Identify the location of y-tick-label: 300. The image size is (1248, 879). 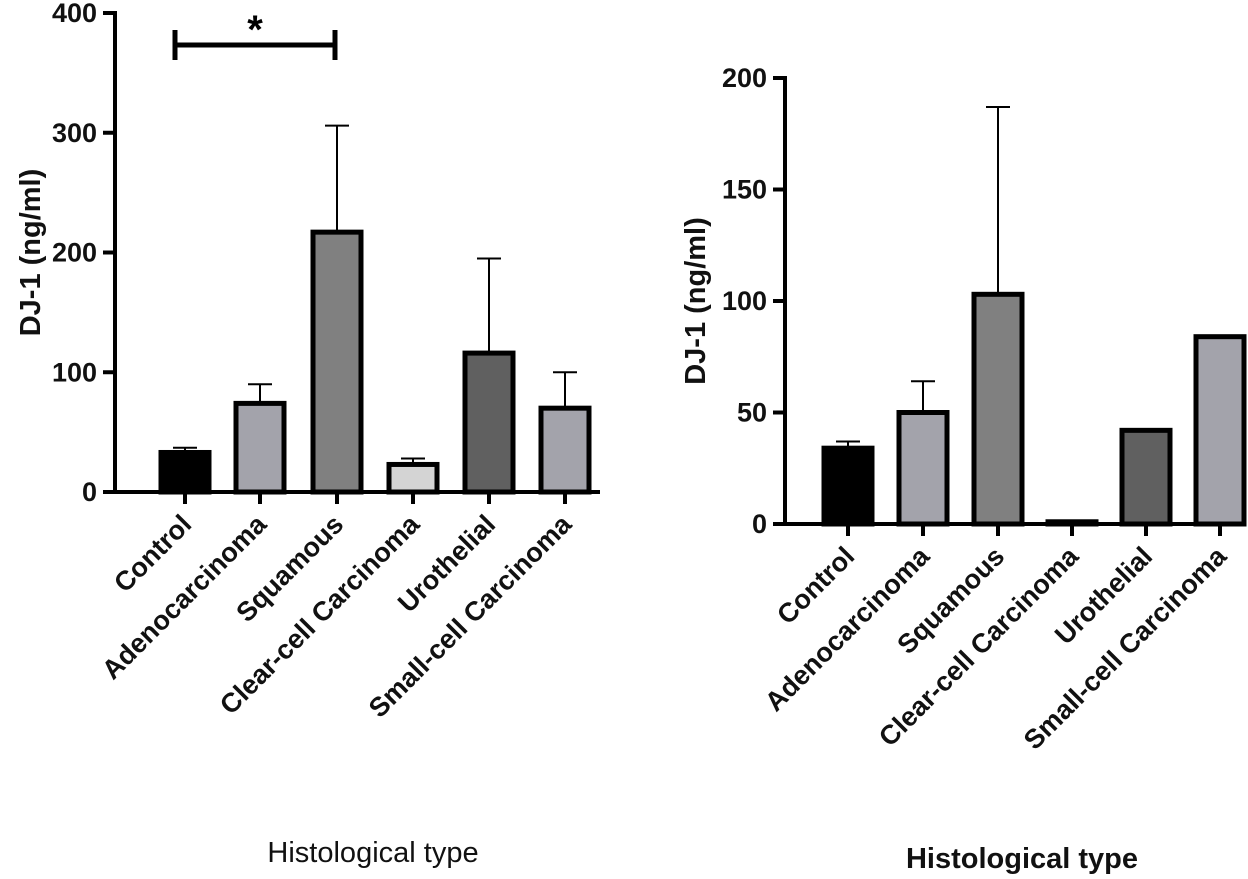
(74, 133).